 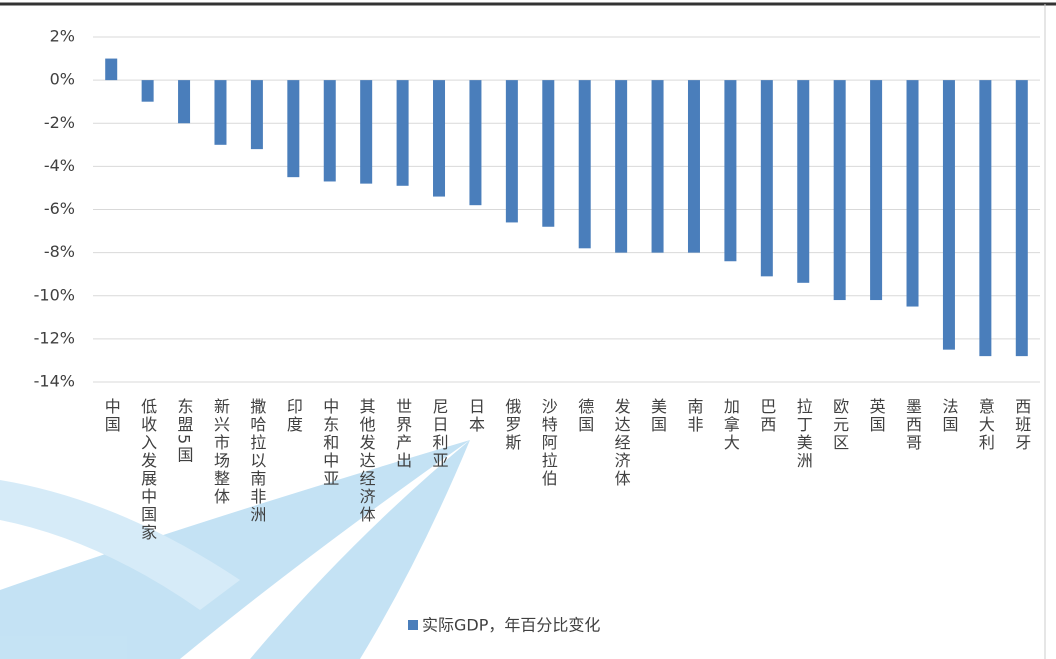 What do you see at coordinates (766, 416) in the screenshot?
I see `x-tick-label: 巴西` at bounding box center [766, 416].